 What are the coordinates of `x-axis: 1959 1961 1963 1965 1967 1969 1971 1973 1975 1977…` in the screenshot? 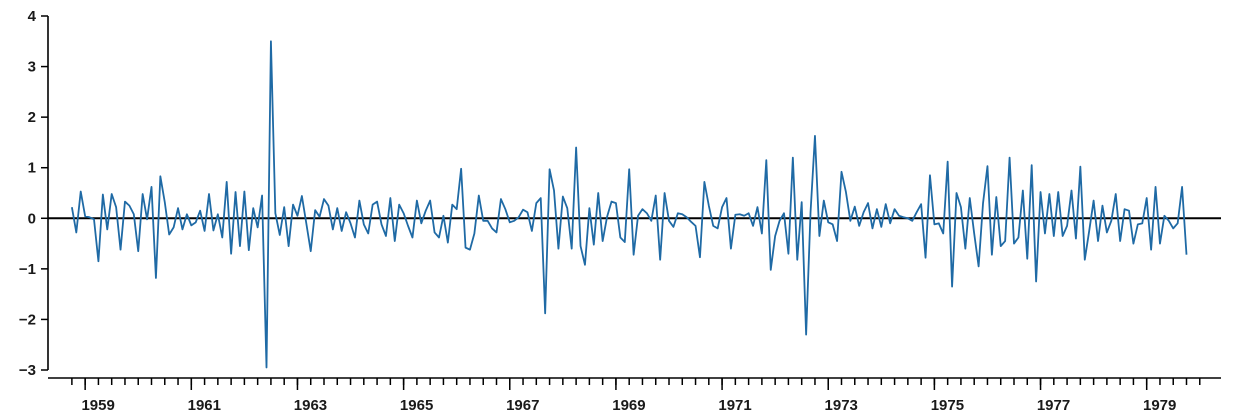 It's located at (634, 395).